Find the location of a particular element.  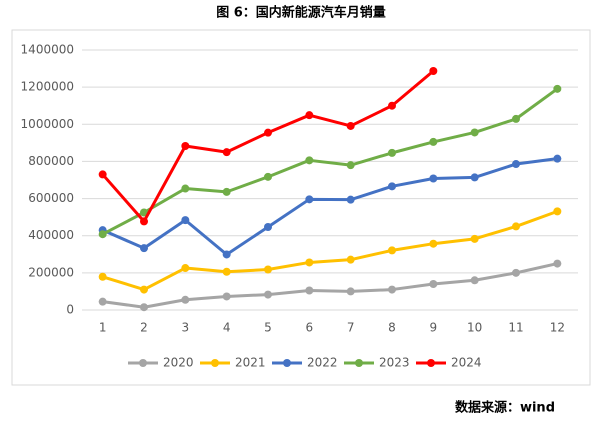

x-tick-label: 3 is located at coordinates (186, 328).